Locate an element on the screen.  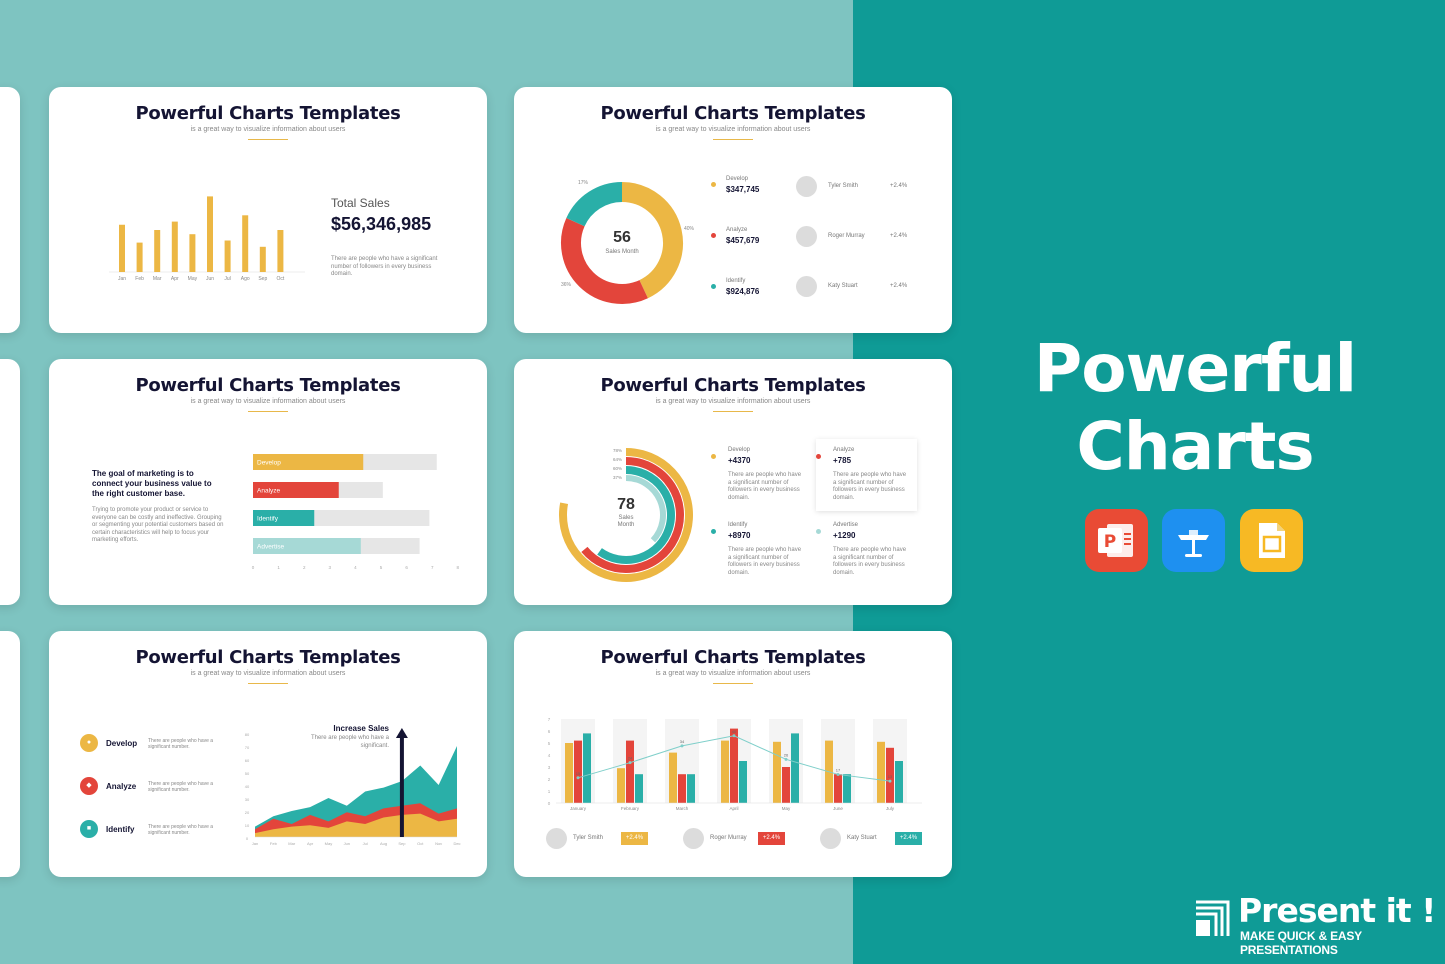
x-tick-label: Feb is located at coordinates (274, 843).